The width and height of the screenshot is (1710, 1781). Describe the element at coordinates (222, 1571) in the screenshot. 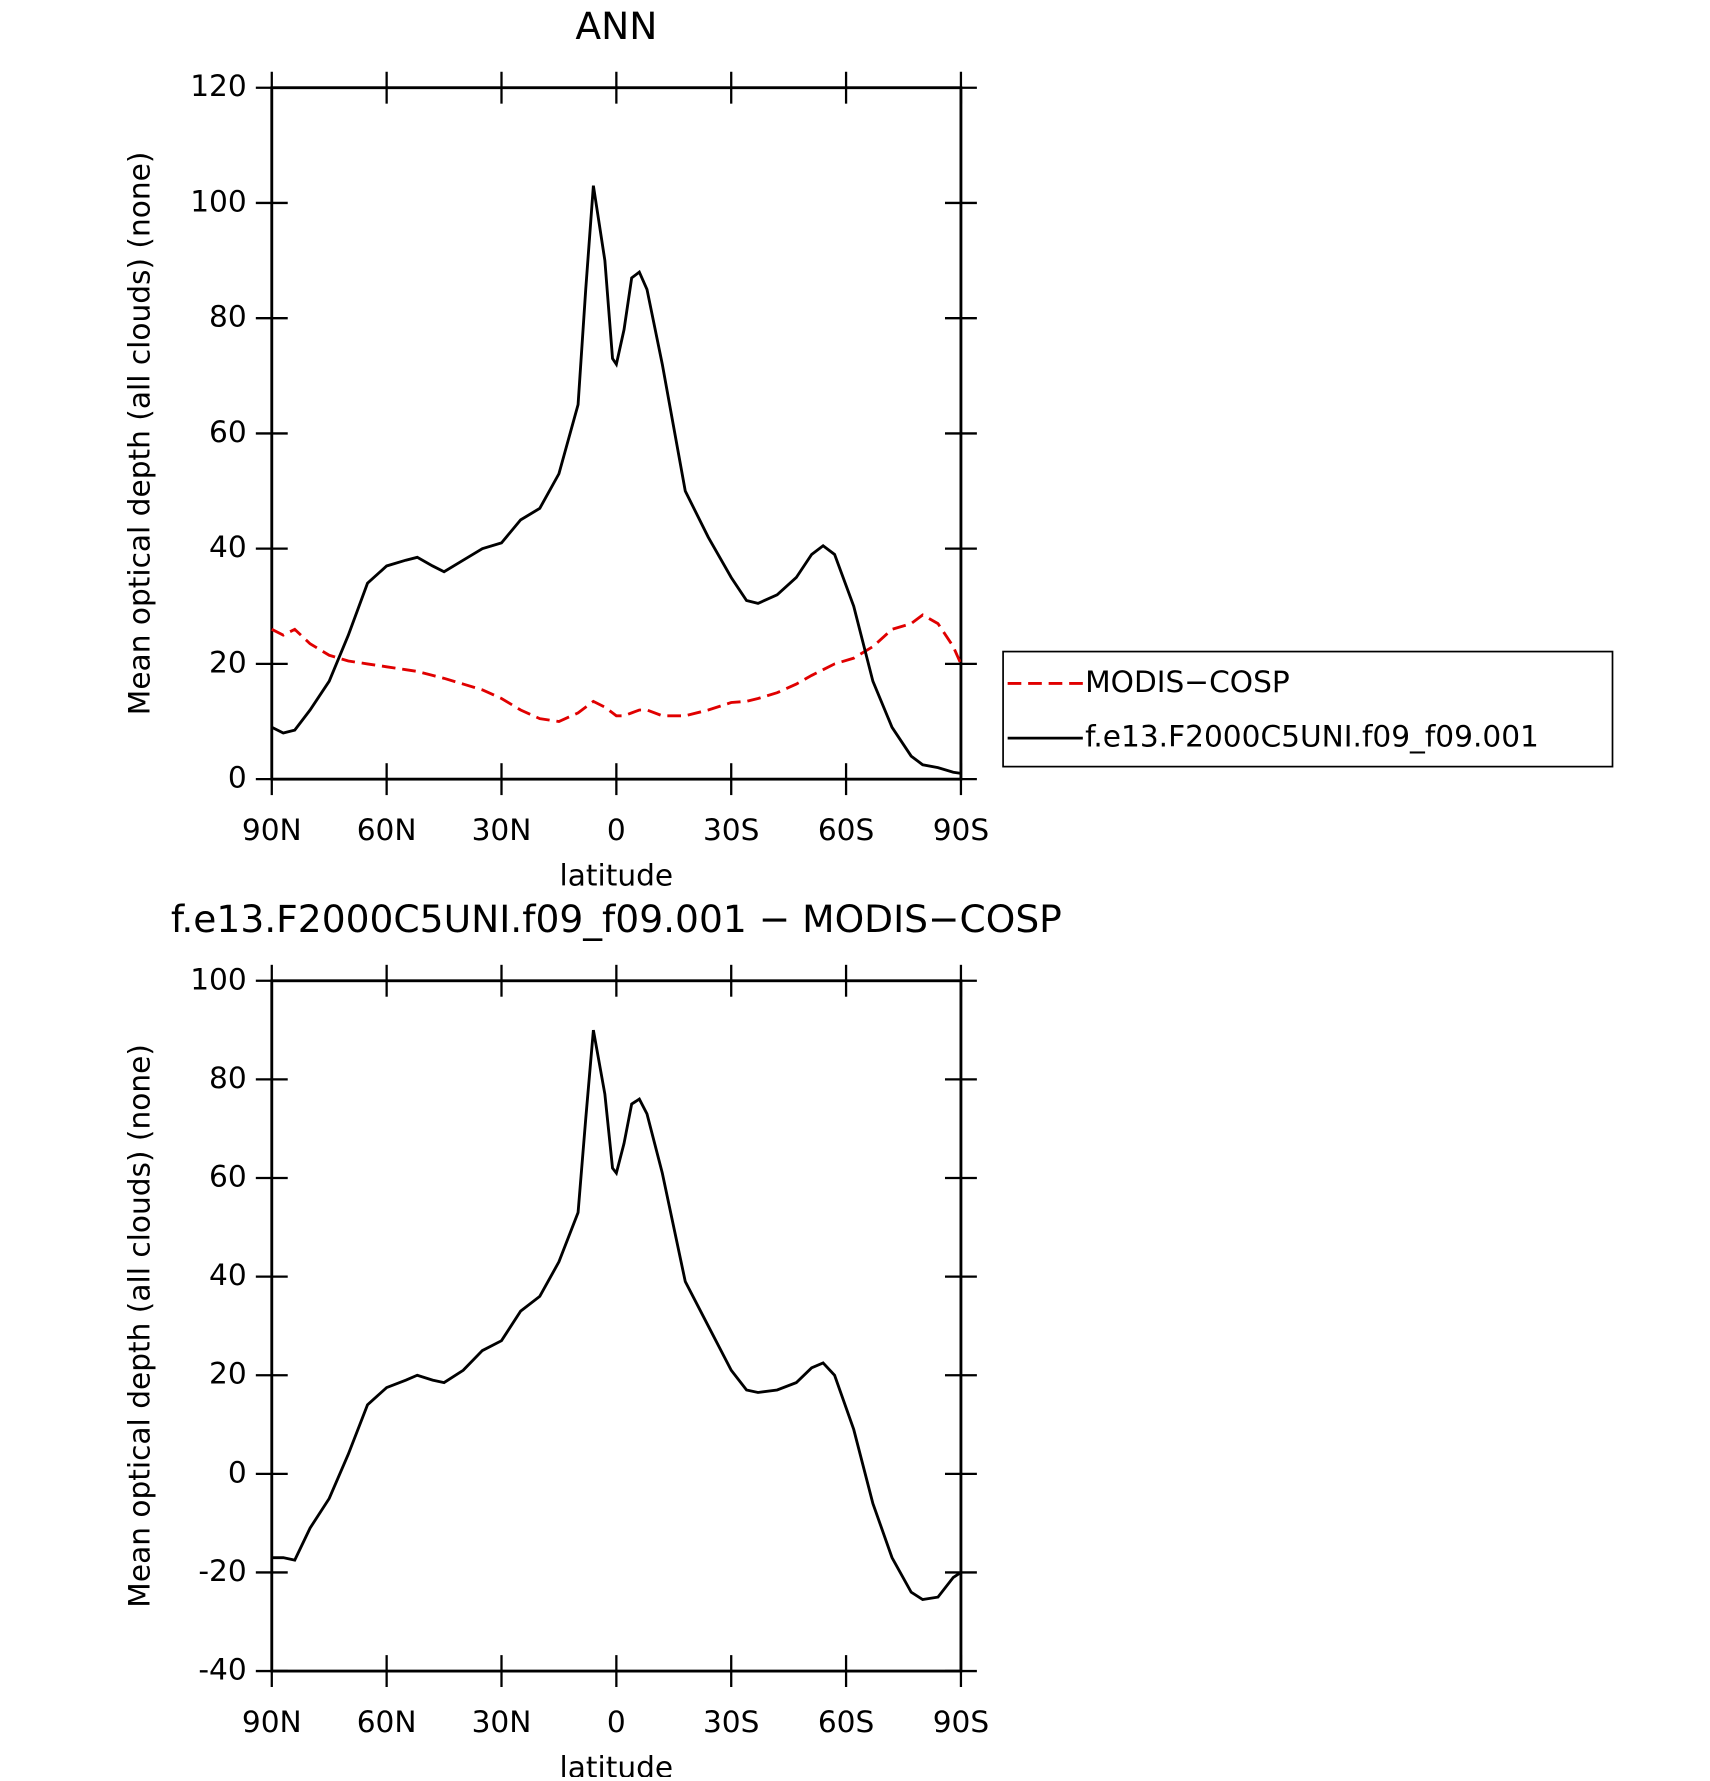

I see `y-tick-label: -20` at that location.